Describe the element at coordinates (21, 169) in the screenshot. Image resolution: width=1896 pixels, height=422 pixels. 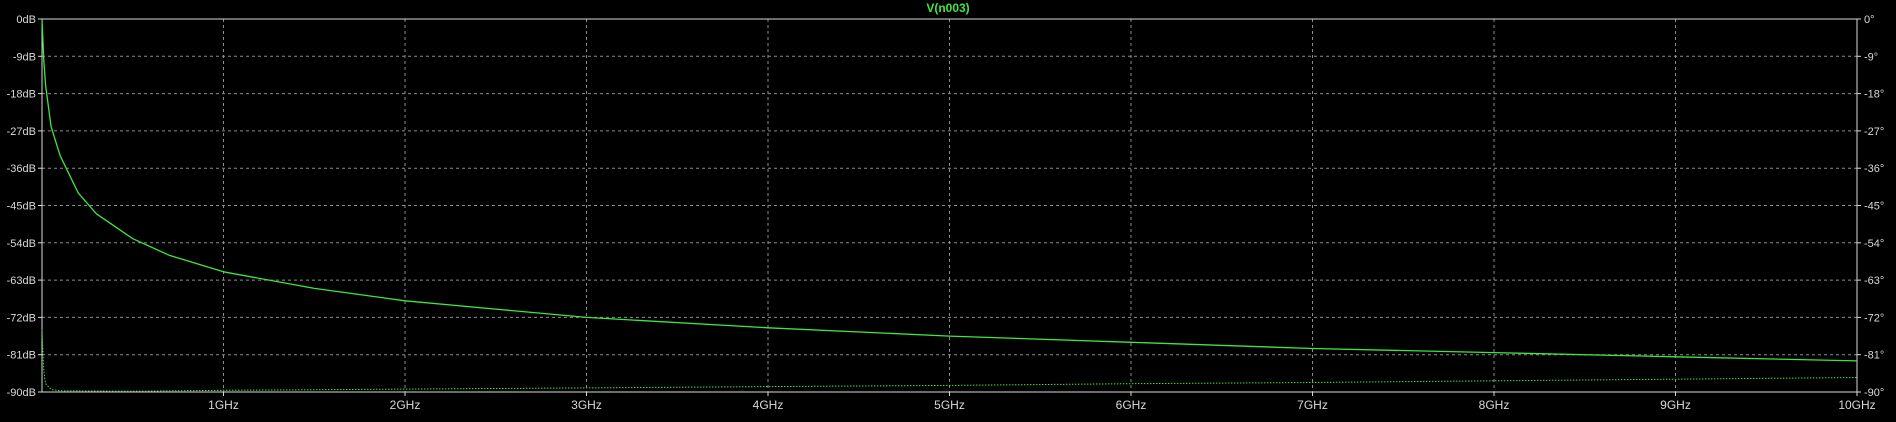
I see `y-left-tick-label: -36dB` at that location.